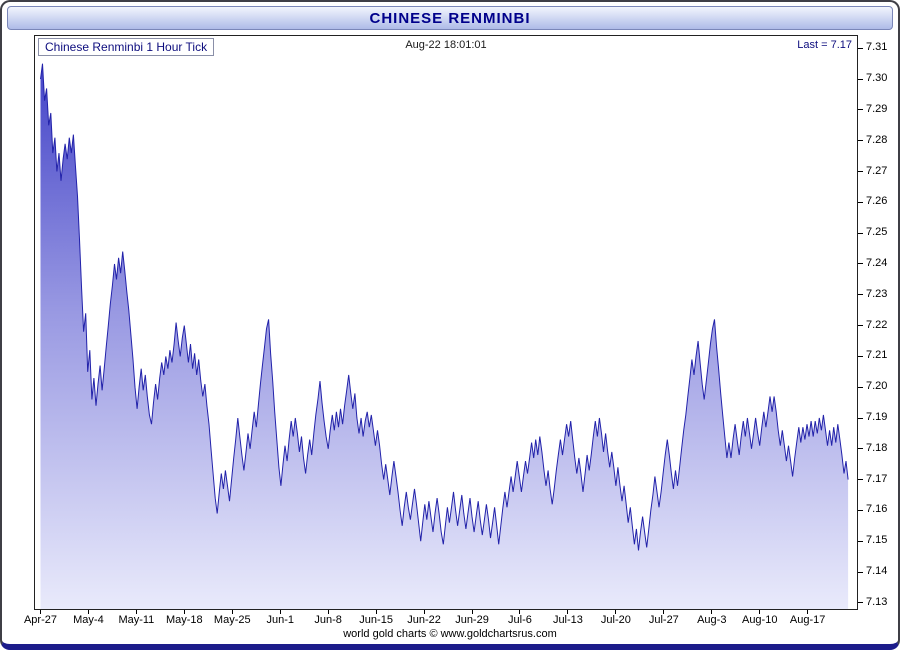 The width and height of the screenshot is (900, 650). I want to click on y-axis-label: 7.25, so click(877, 232).